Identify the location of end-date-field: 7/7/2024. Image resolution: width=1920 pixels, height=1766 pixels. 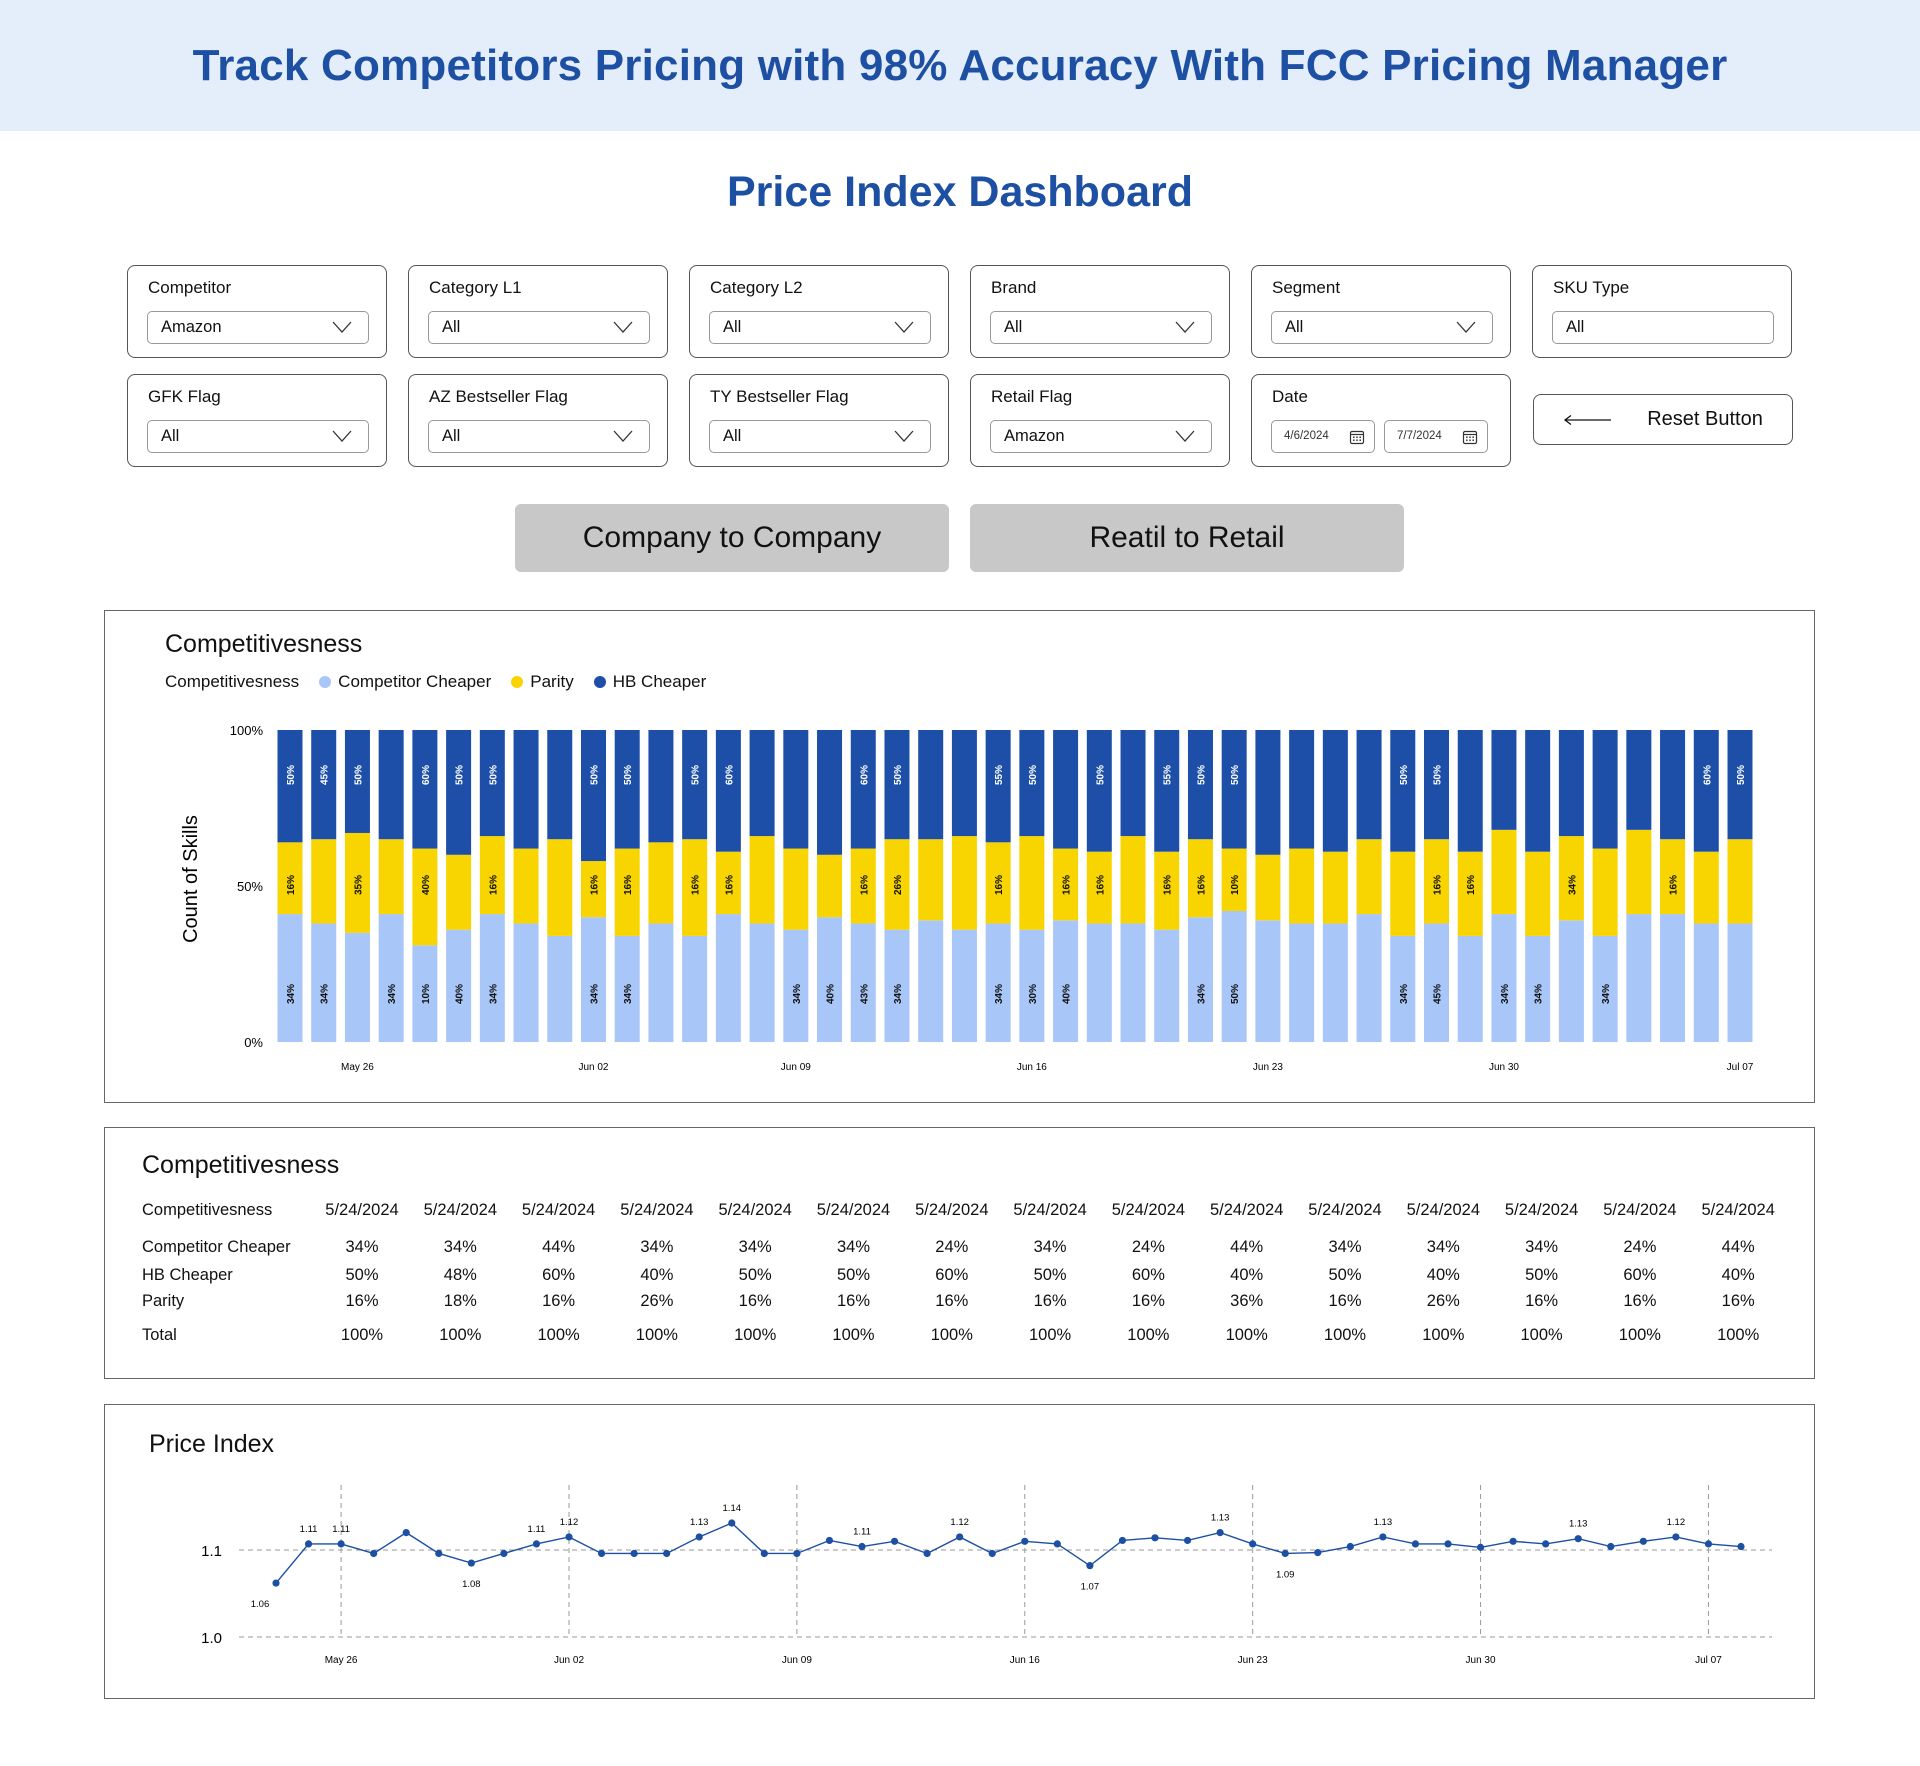
(1436, 436).